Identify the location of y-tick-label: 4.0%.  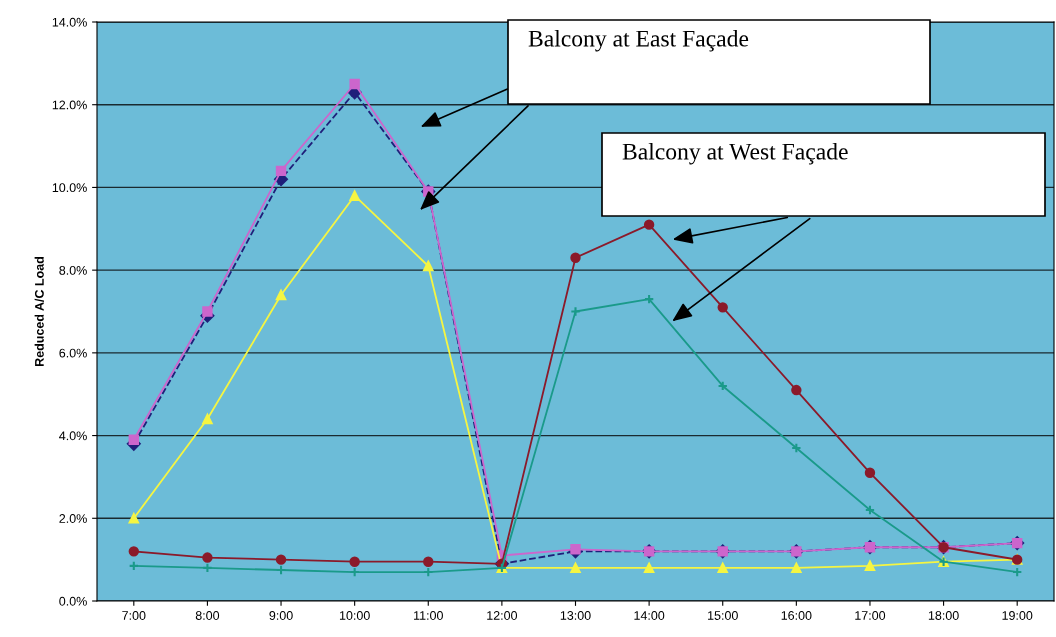
(73, 436).